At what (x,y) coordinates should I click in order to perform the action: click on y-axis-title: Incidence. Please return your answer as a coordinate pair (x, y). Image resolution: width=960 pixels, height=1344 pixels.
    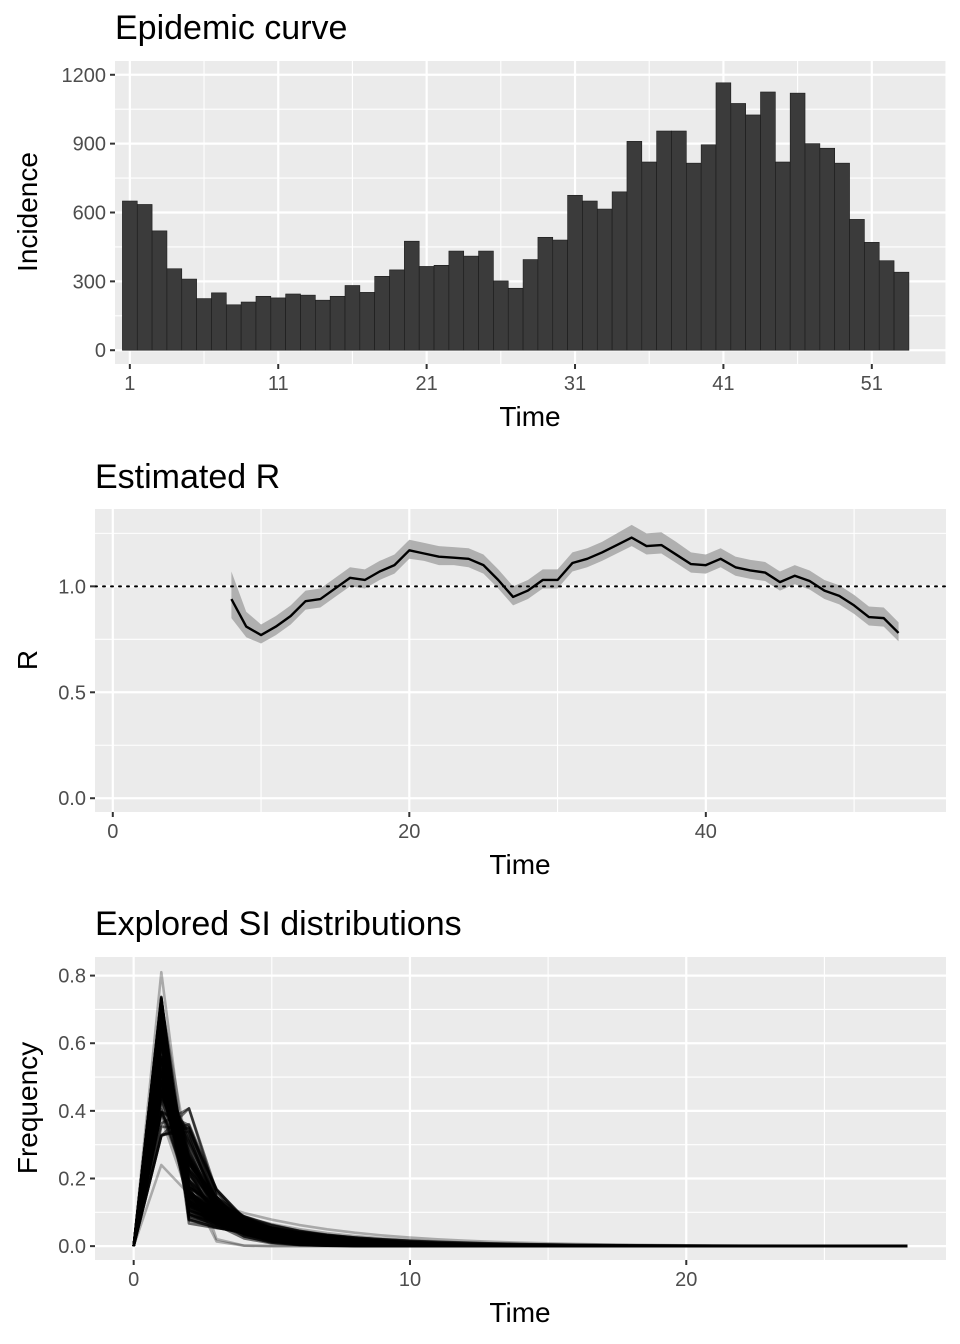
    Looking at the image, I should click on (27, 212).